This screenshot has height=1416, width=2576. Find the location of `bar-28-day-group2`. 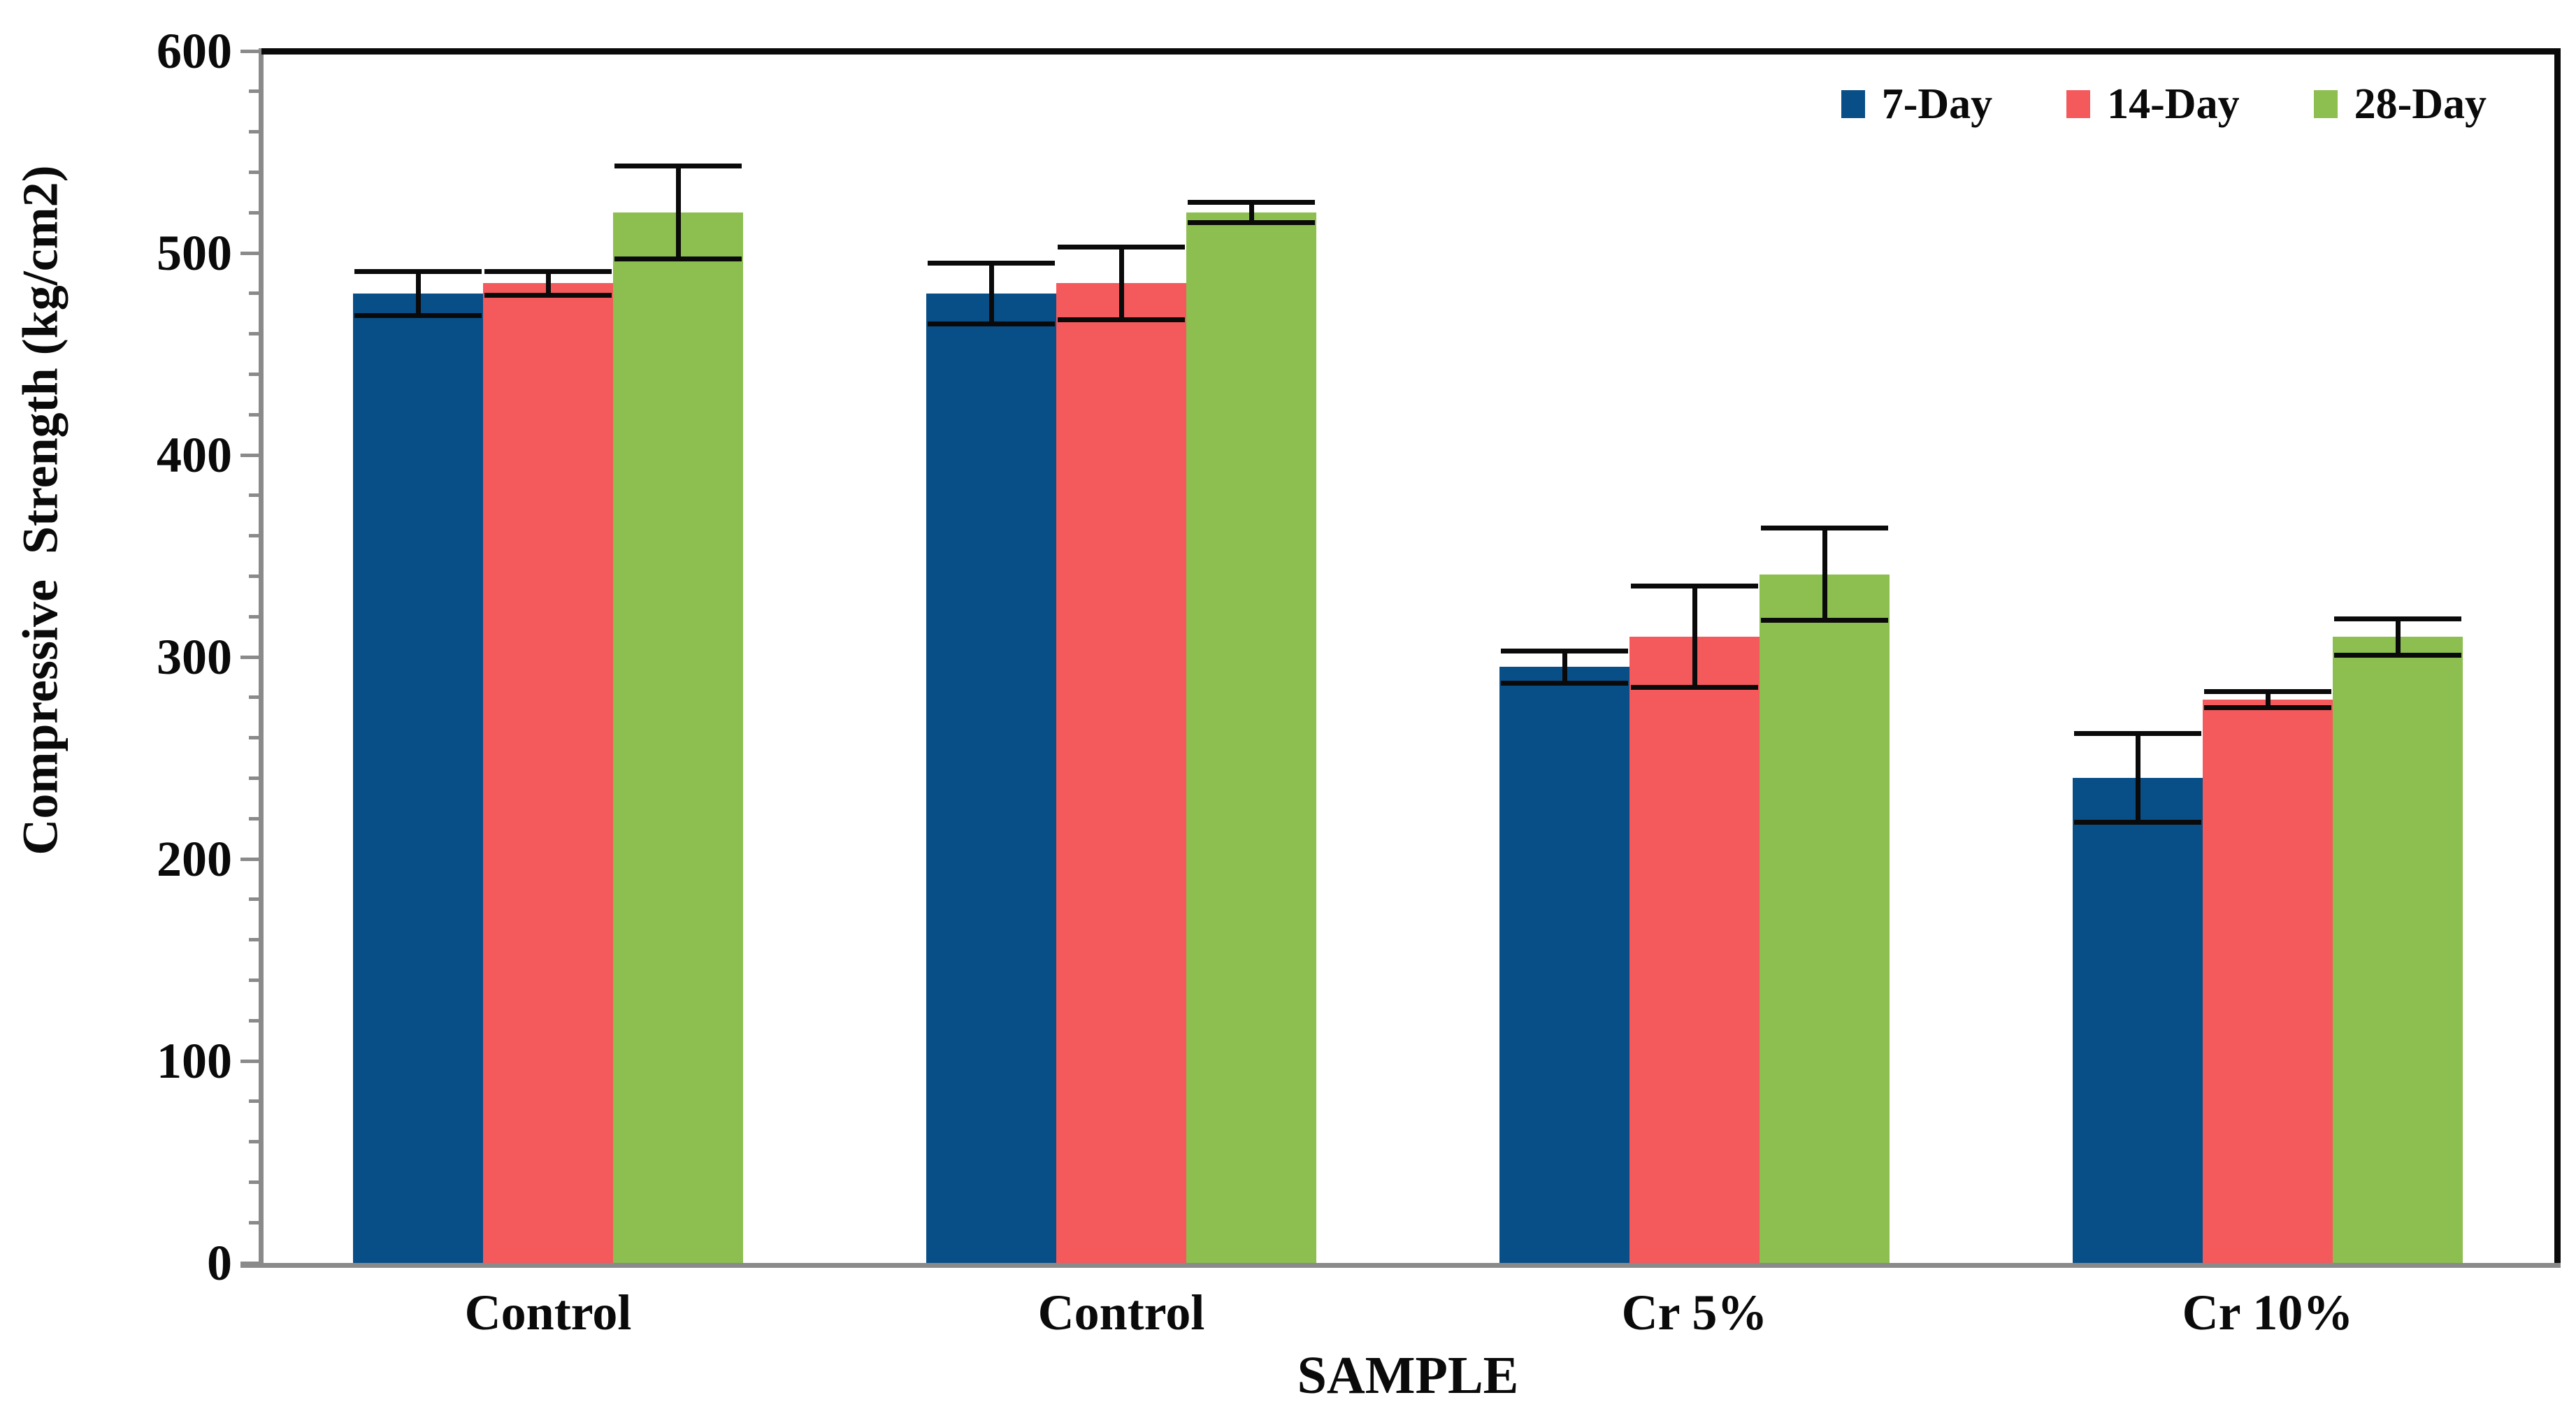

bar-28-day-group2 is located at coordinates (1251, 738).